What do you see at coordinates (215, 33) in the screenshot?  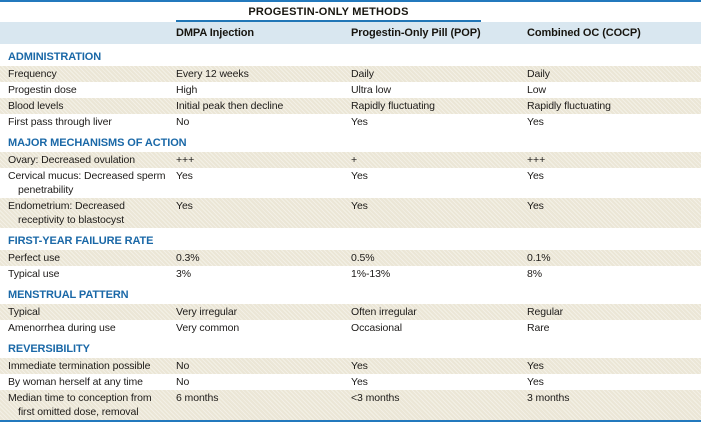 I see `column-header-dmpa: DMPA Injection` at bounding box center [215, 33].